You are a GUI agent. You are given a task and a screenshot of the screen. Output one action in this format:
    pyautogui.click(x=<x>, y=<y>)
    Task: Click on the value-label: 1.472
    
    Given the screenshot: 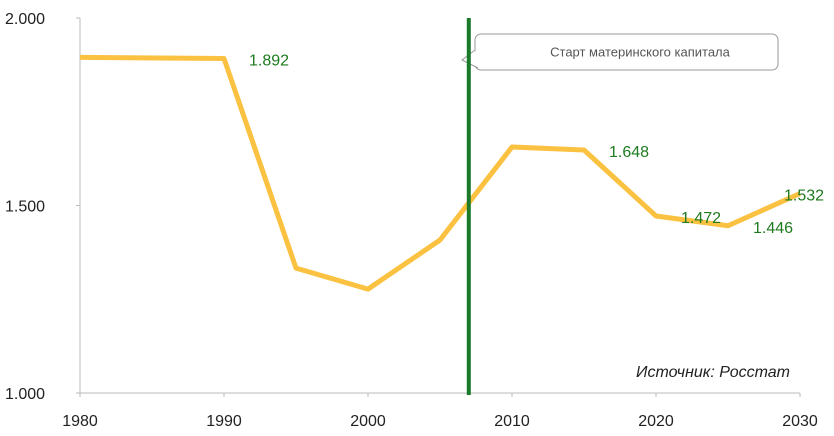 What is the action you would take?
    pyautogui.click(x=701, y=218)
    